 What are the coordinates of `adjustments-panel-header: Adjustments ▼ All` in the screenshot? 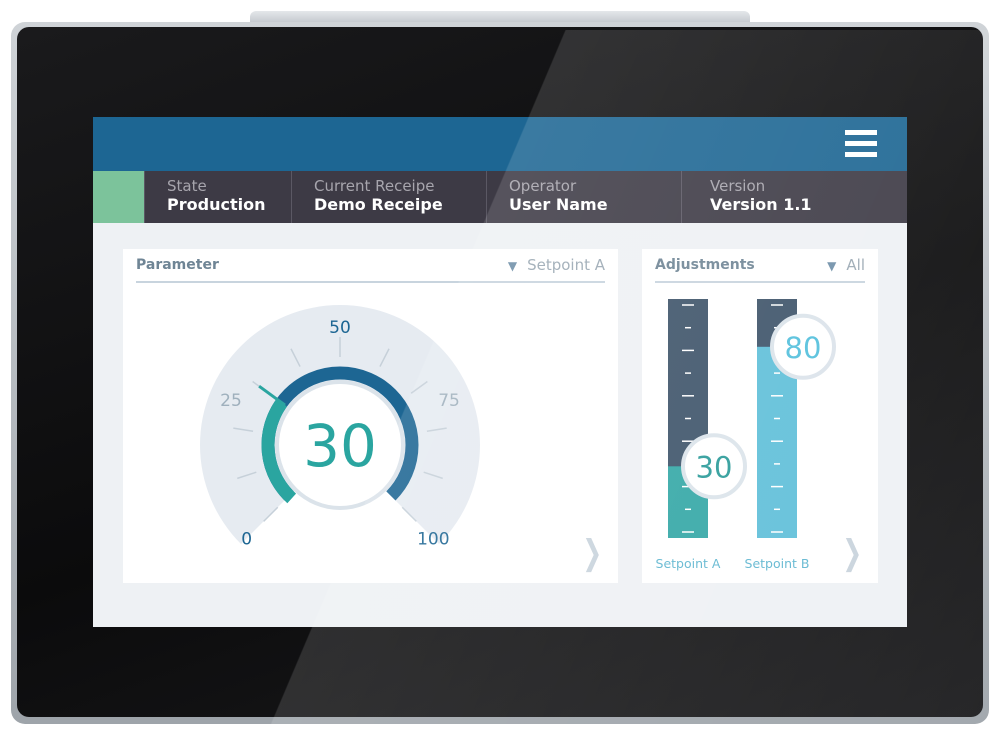 It's located at (760, 269).